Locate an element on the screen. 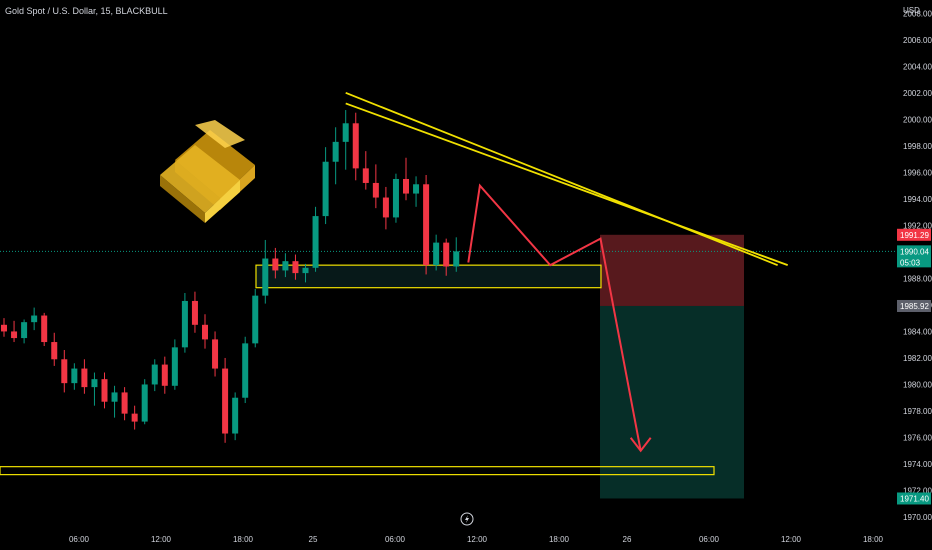  time-tick: 25 is located at coordinates (313, 539).